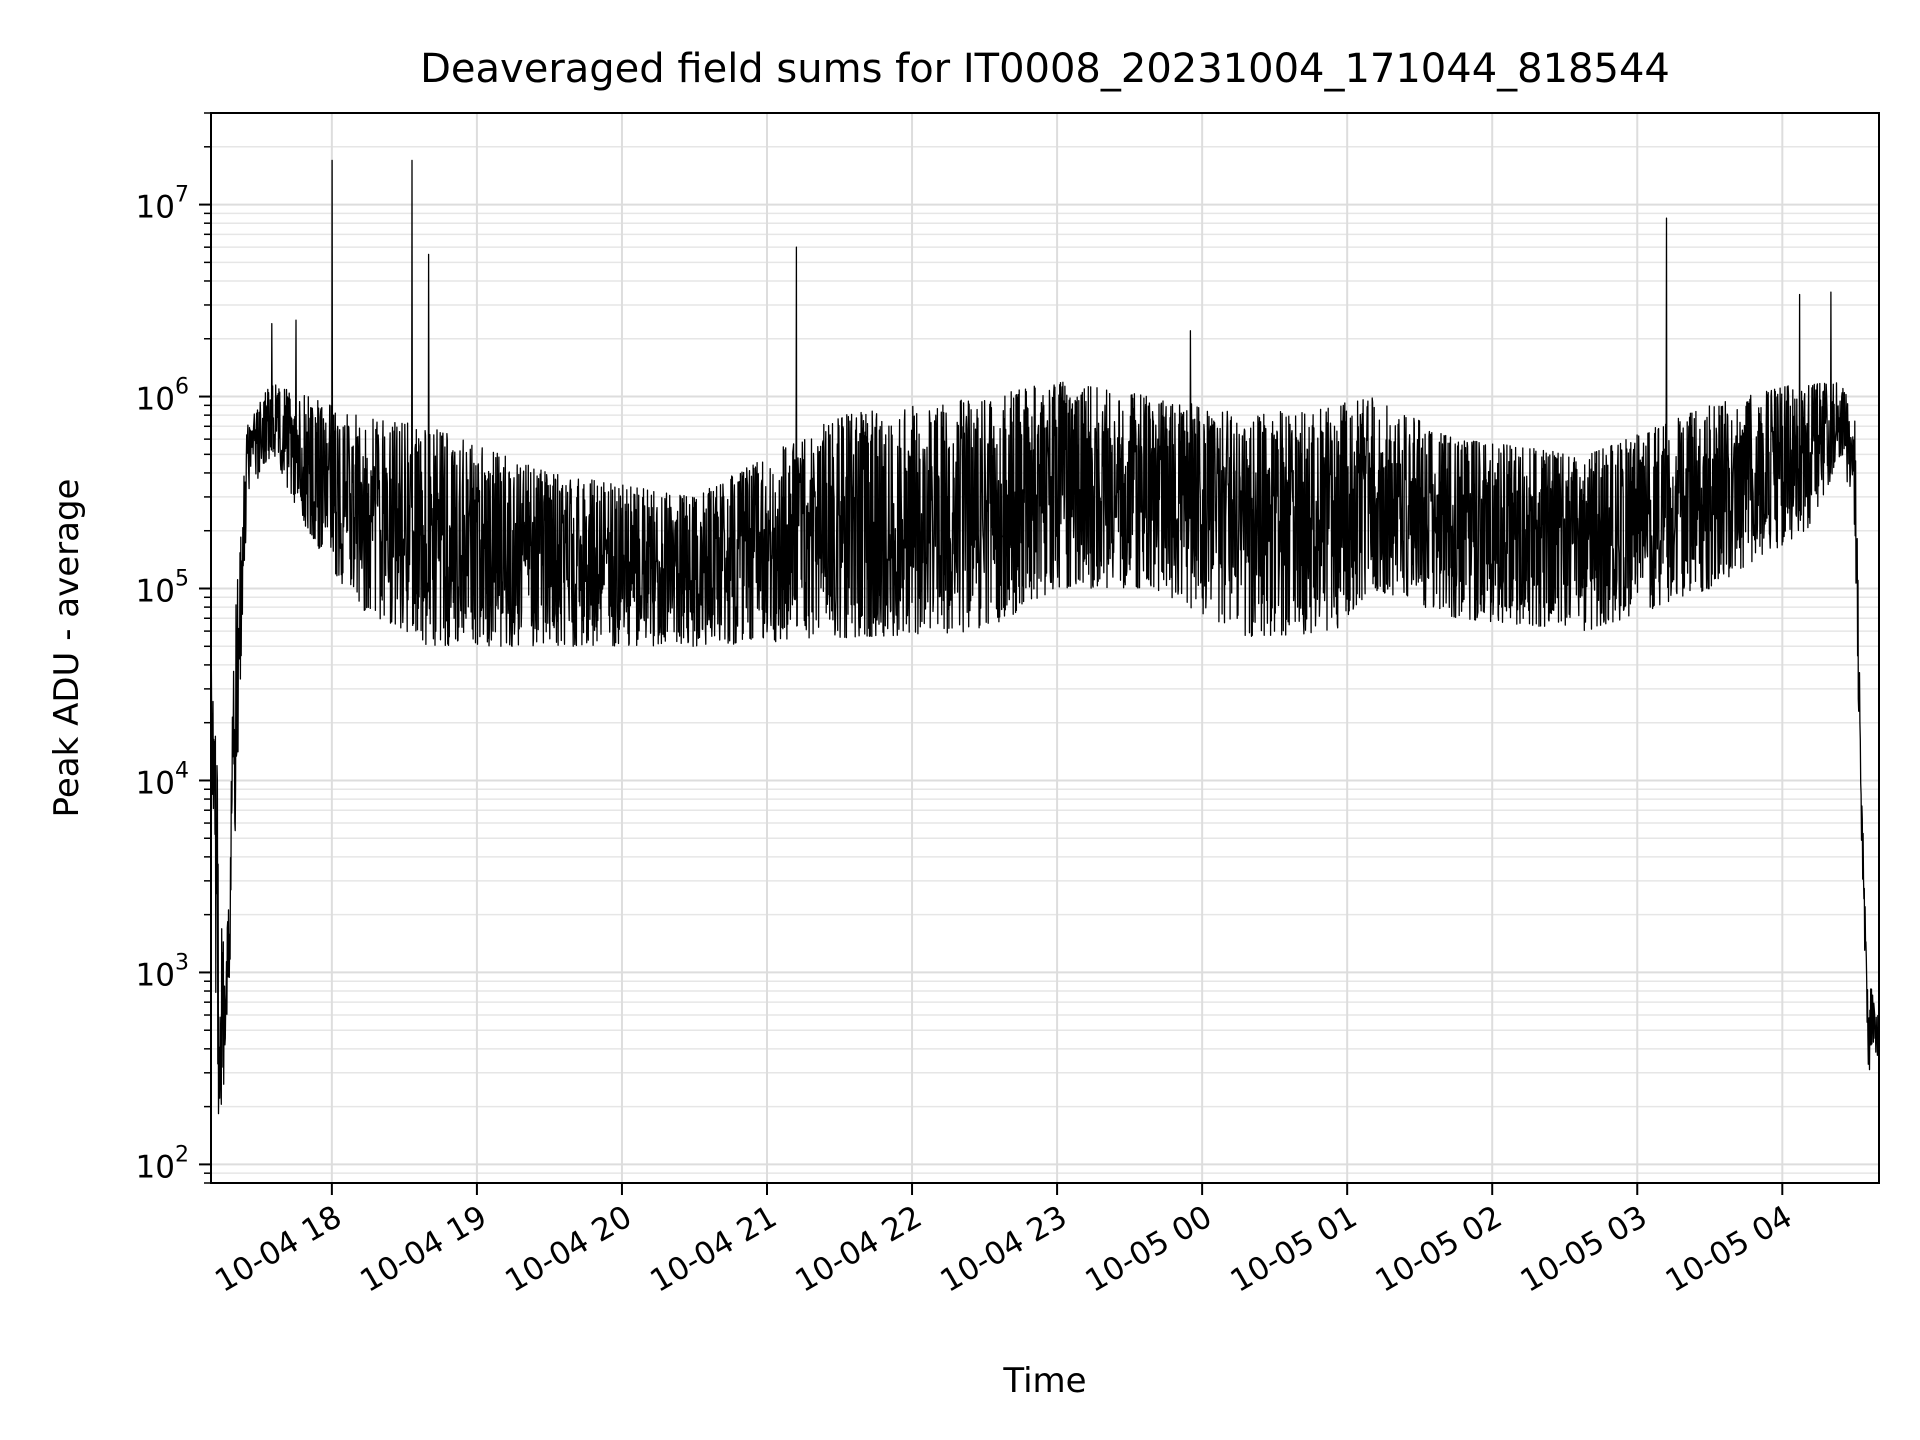  What do you see at coordinates (67, 648) in the screenshot?
I see `y-axis-label: Peak ADU - average` at bounding box center [67, 648].